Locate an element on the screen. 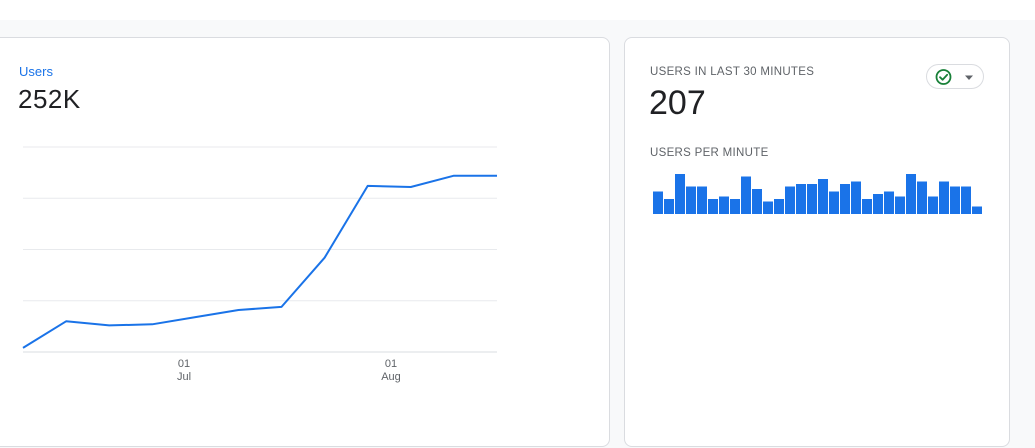 The width and height of the screenshot is (1035, 448). realtime-title: USERS IN LAST 30 MINUTES is located at coordinates (732, 72).